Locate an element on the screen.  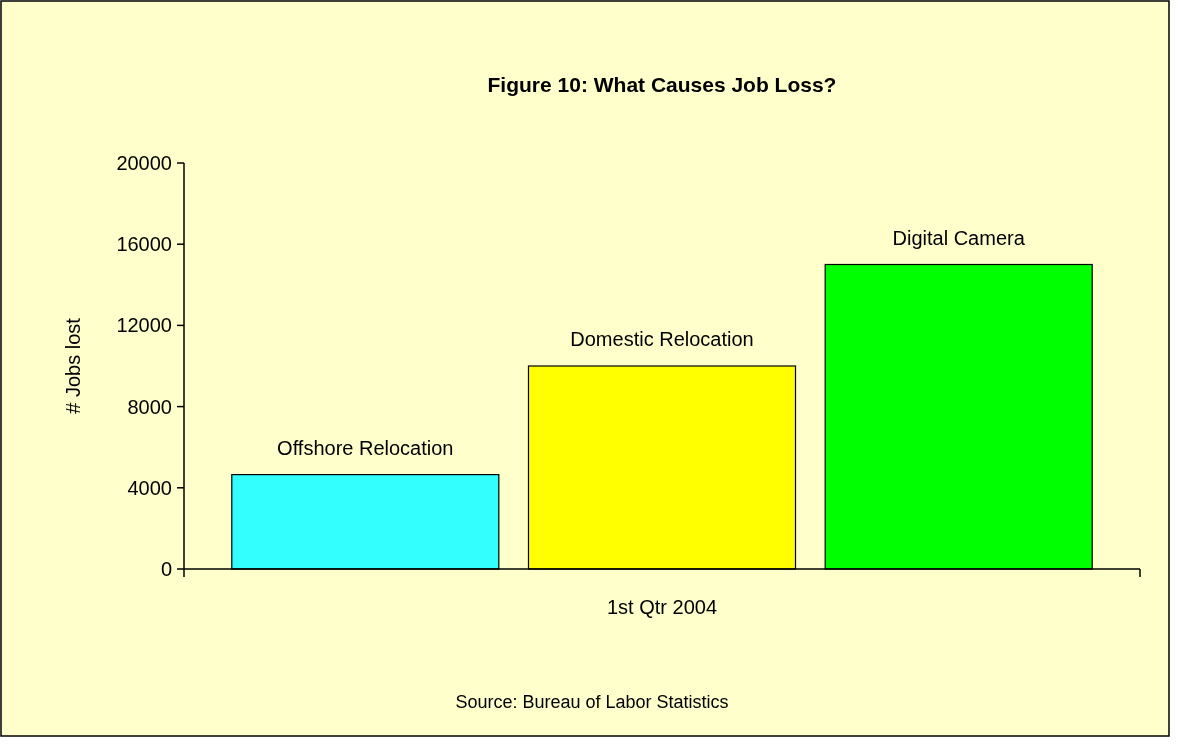
series-label: Digital Camera is located at coordinates (959, 237).